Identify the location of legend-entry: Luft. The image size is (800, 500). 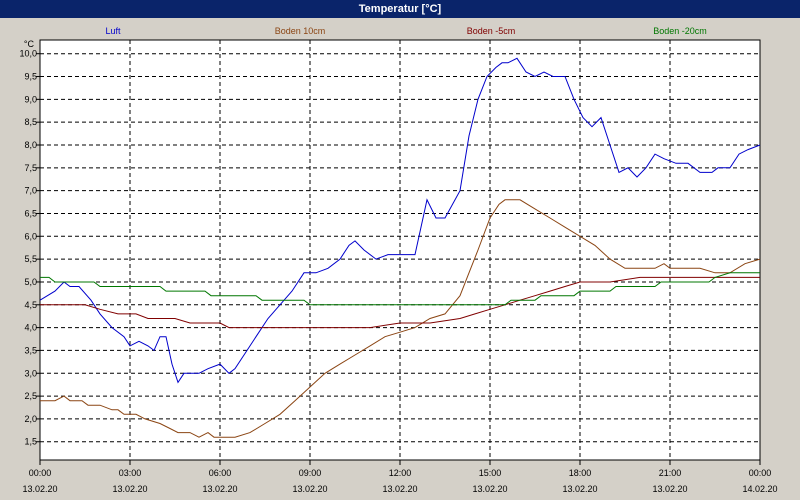
(113, 31).